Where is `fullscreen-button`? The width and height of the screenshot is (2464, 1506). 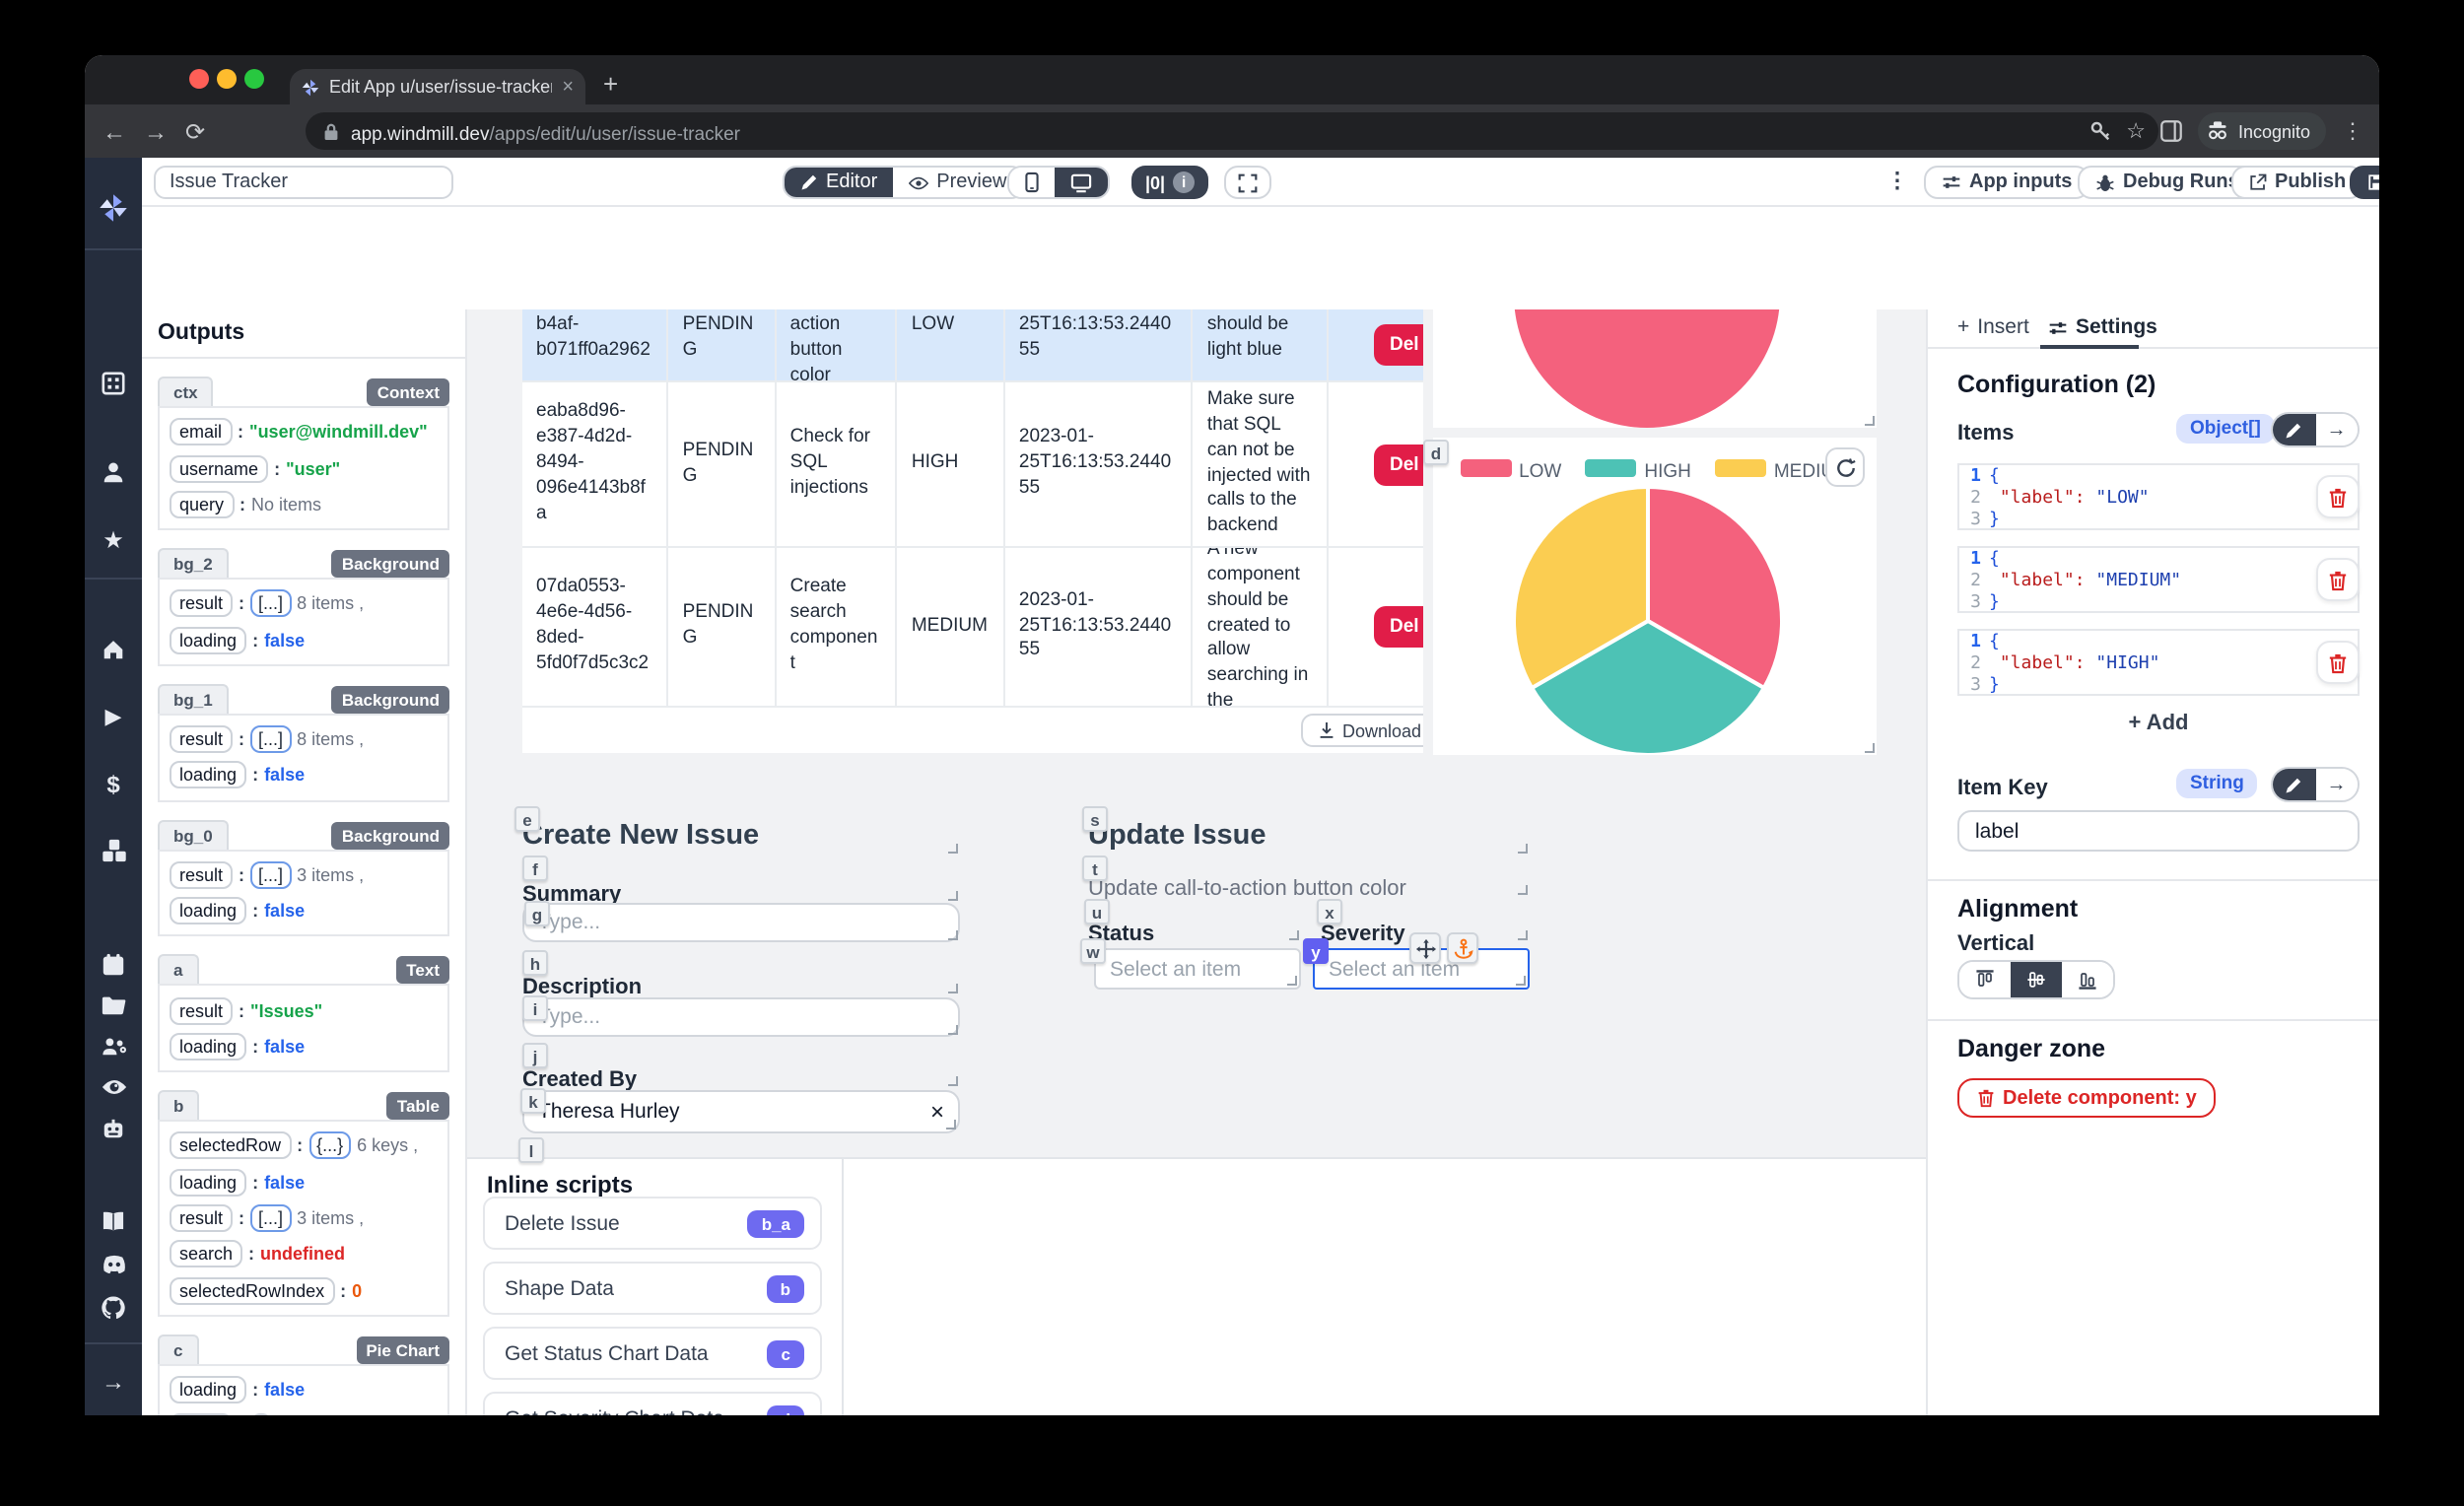 fullscreen-button is located at coordinates (1247, 182).